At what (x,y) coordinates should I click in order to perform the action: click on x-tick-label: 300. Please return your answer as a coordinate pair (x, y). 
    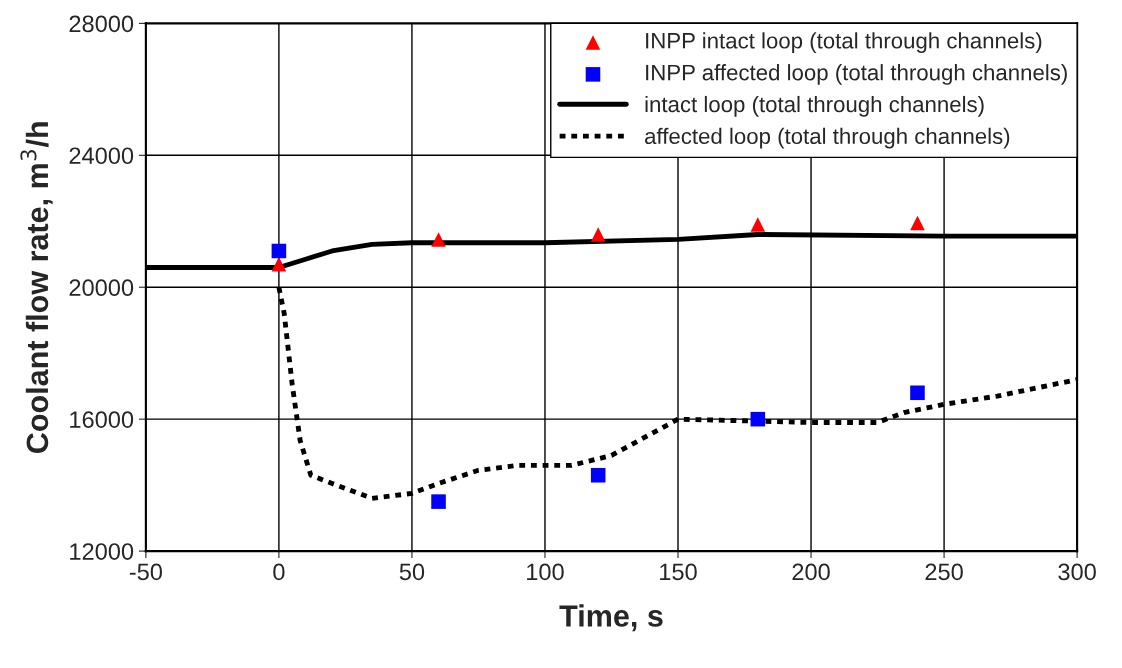
    Looking at the image, I should click on (1077, 572).